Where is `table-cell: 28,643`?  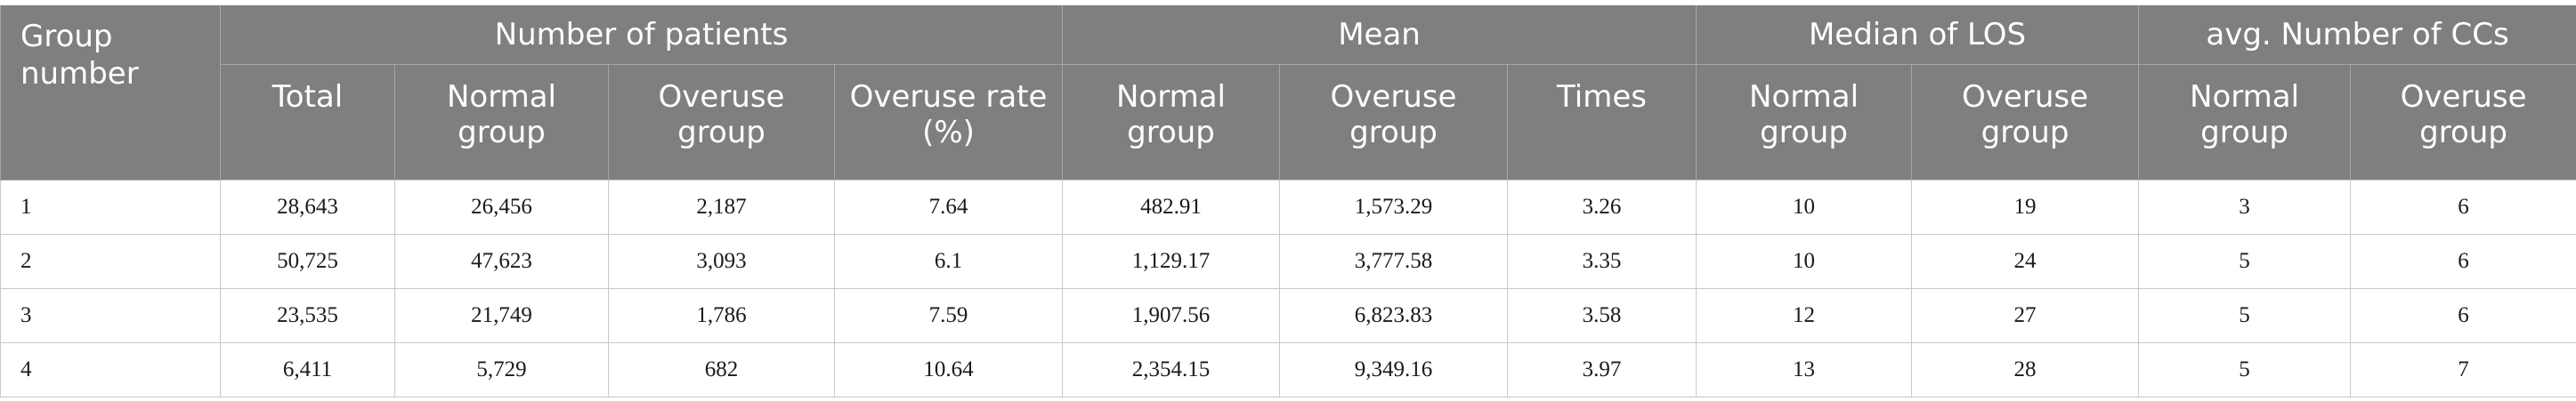
table-cell: 28,643 is located at coordinates (307, 207).